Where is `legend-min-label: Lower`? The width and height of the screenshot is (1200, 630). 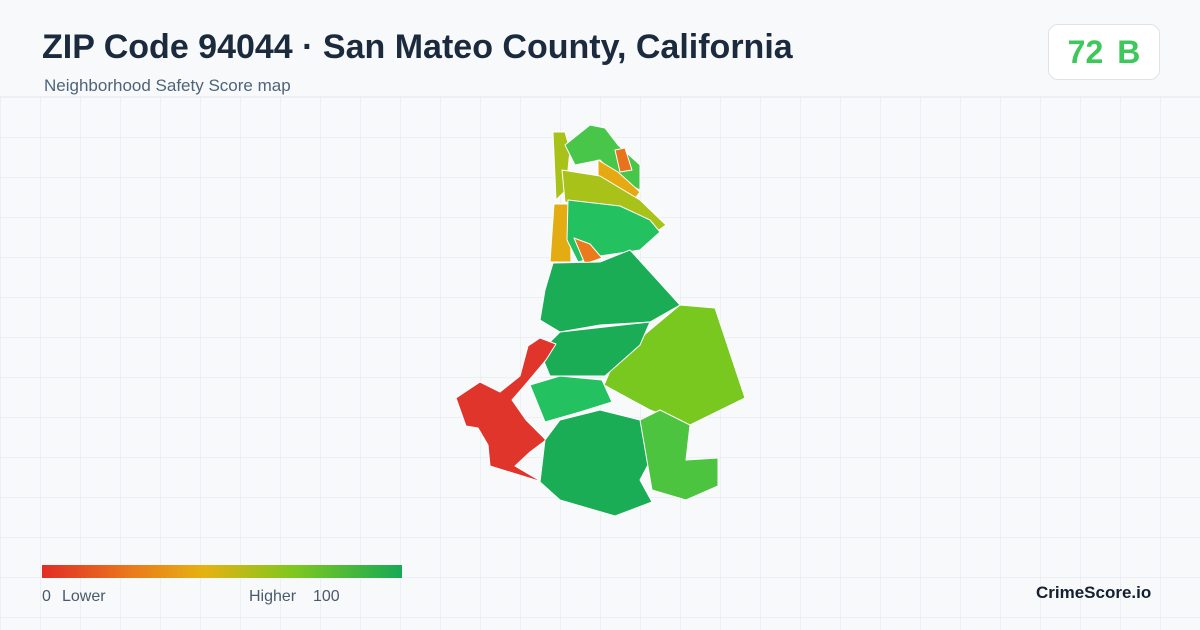 legend-min-label: Lower is located at coordinates (84, 596).